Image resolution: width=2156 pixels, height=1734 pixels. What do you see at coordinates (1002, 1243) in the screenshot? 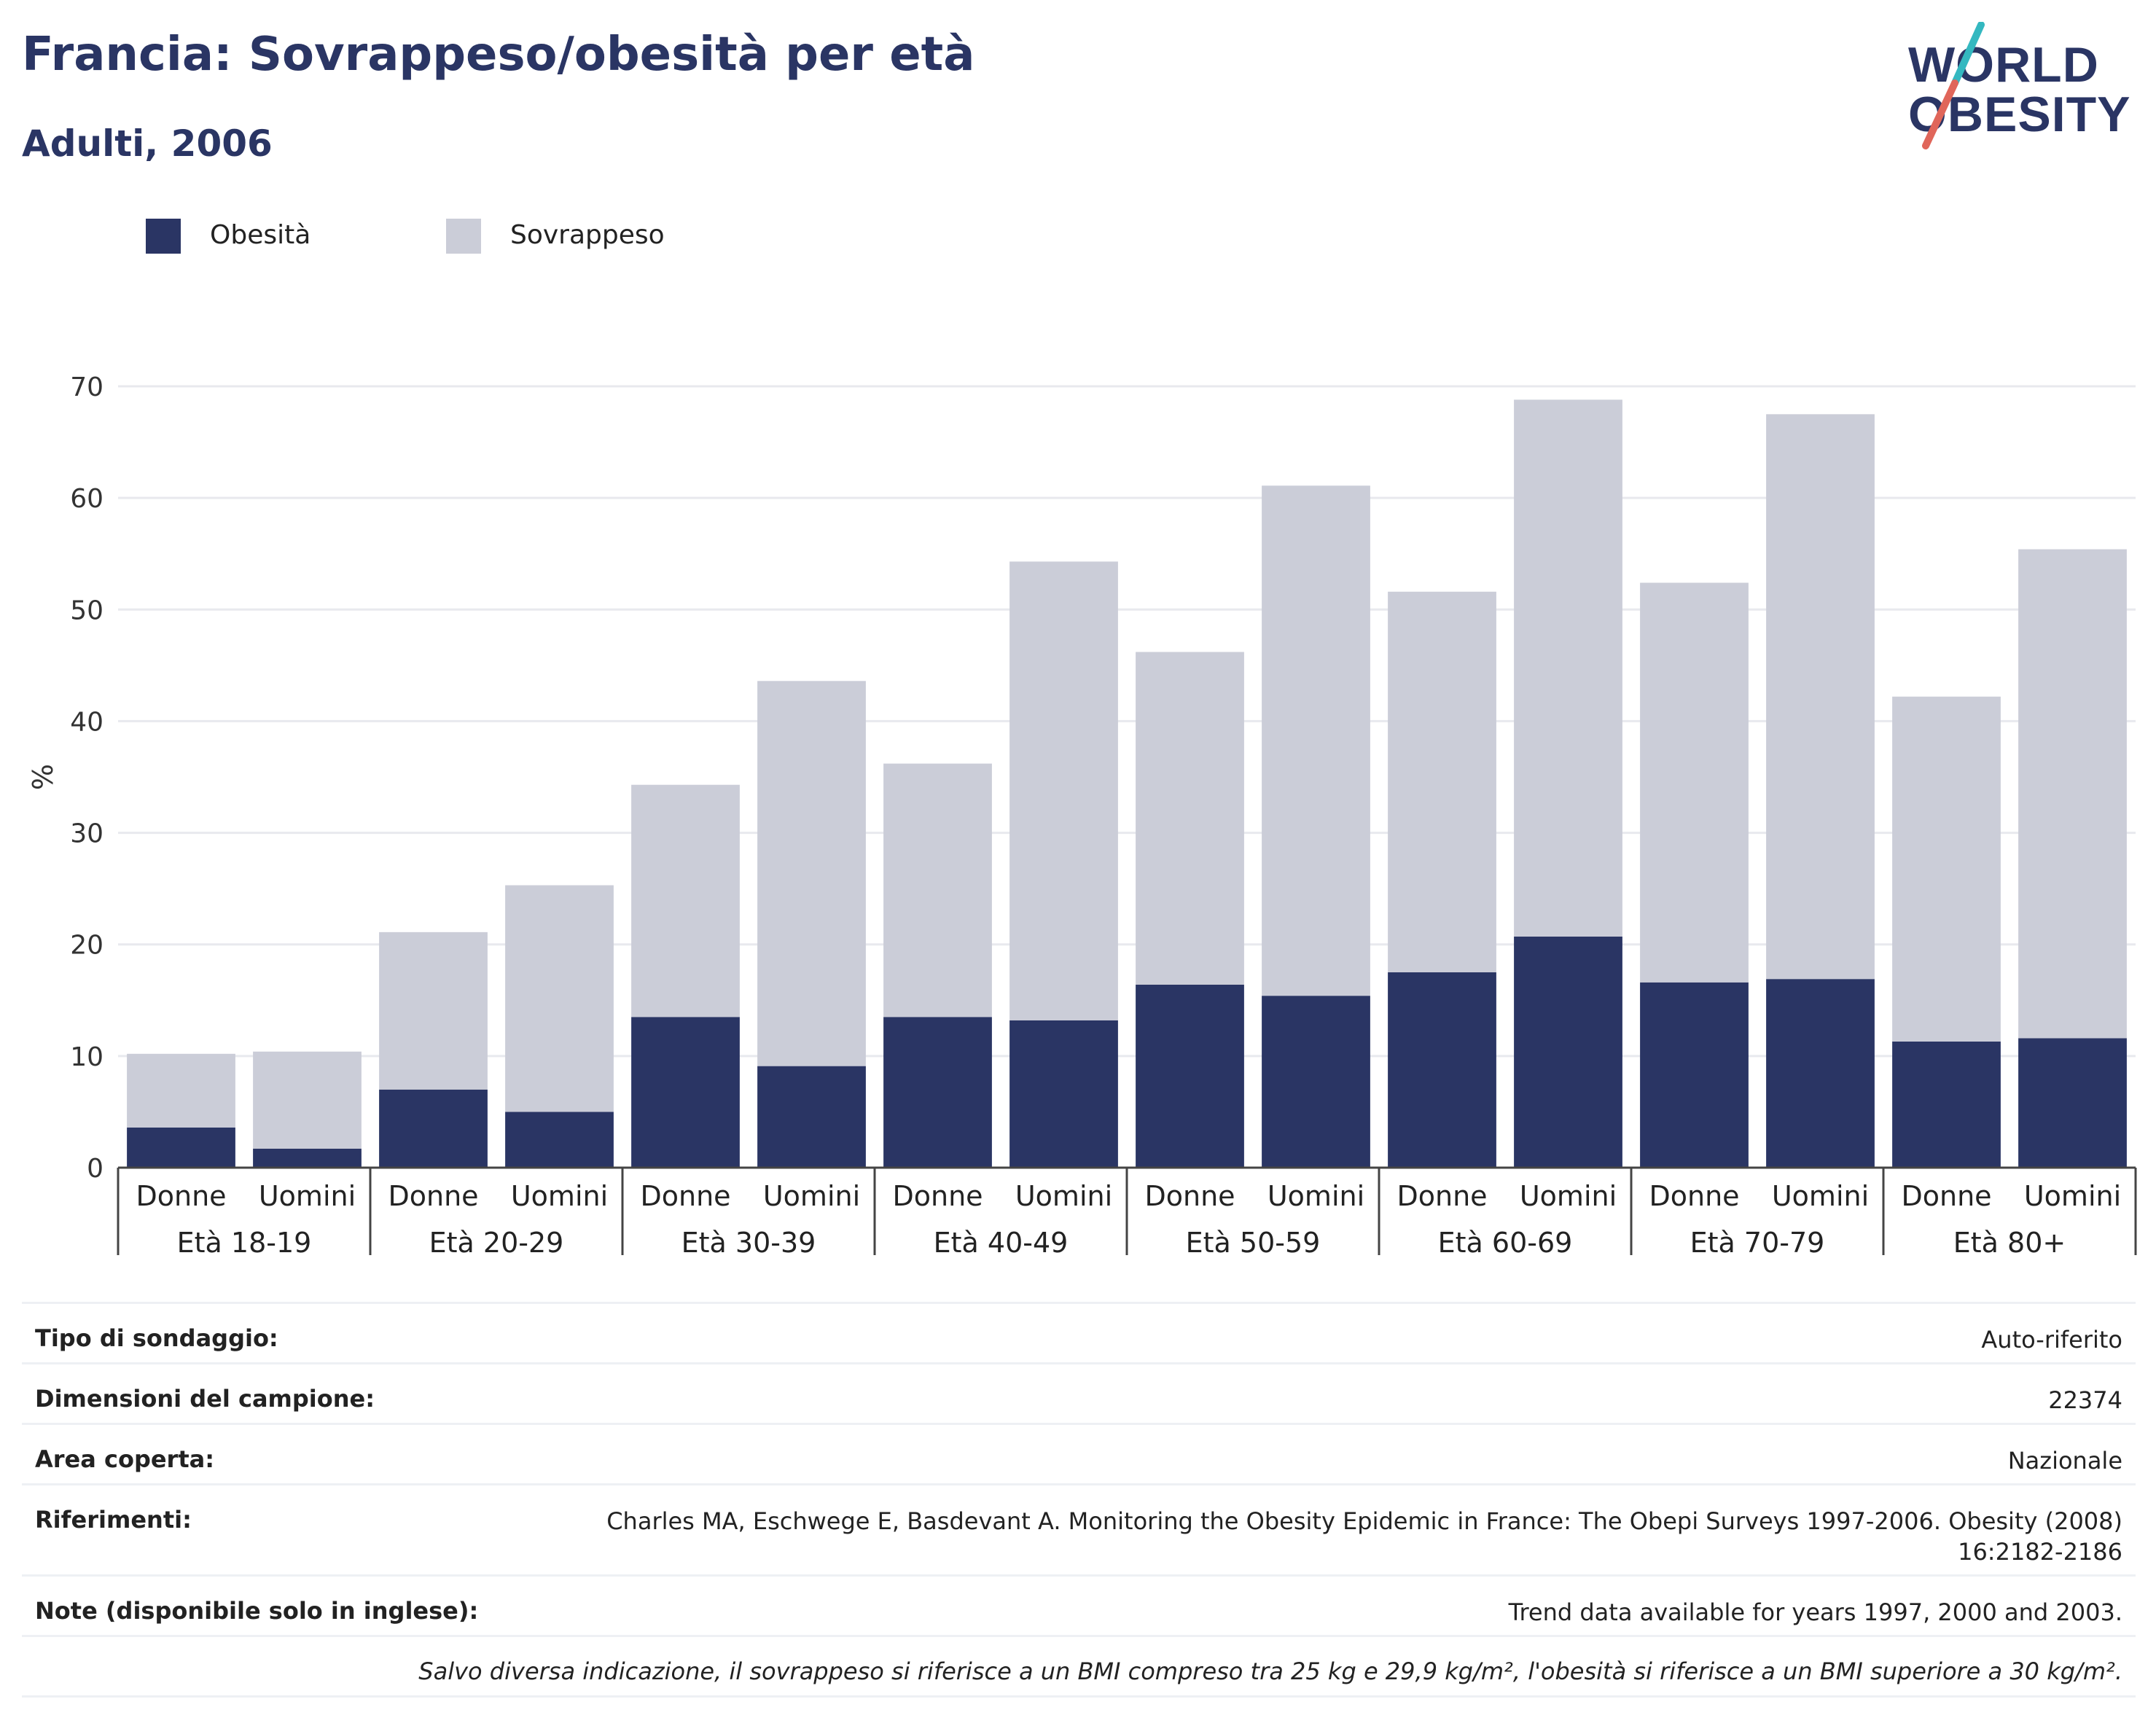
I see `x-group-label: Età 40-49` at bounding box center [1002, 1243].